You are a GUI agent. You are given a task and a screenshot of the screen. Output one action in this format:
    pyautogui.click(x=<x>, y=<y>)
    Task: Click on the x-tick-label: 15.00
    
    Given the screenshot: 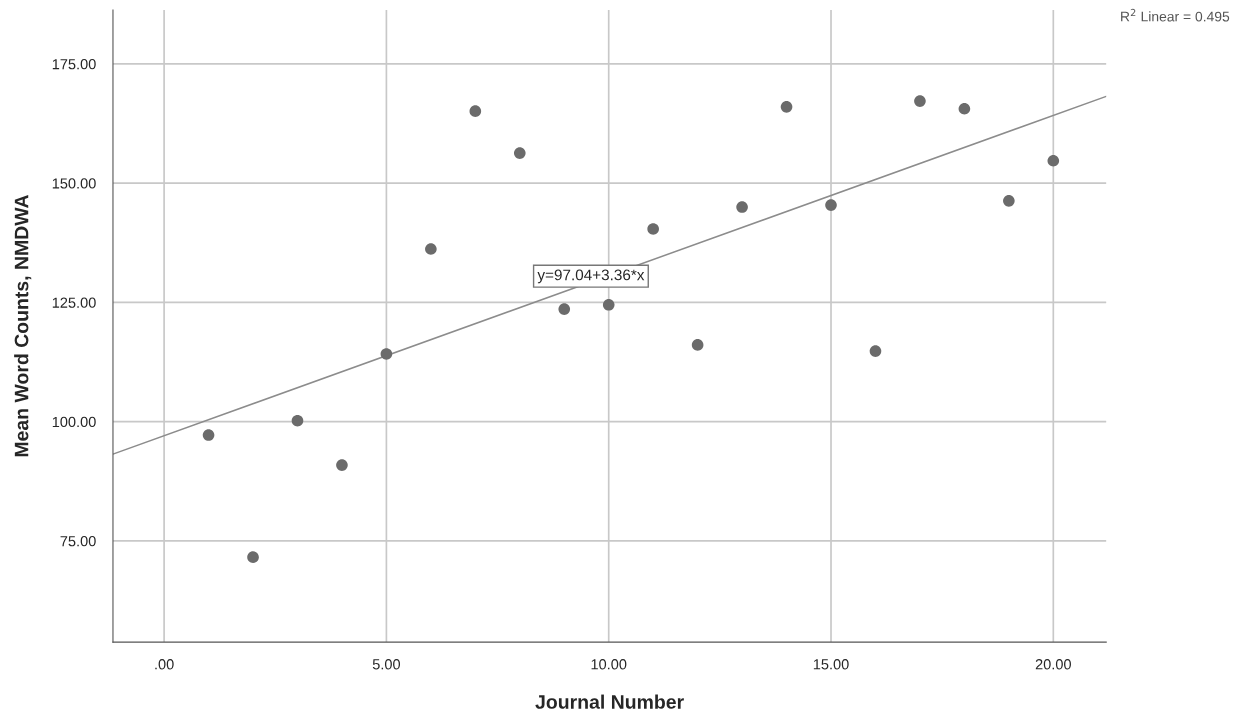 What is the action you would take?
    pyautogui.click(x=831, y=664)
    